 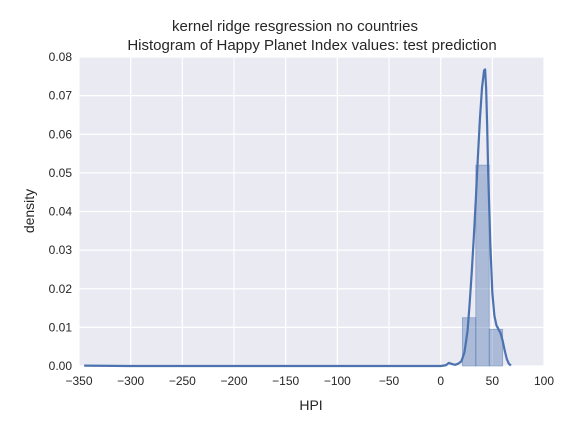 What do you see at coordinates (182, 381) in the screenshot?
I see `x-tick-label: −250` at bounding box center [182, 381].